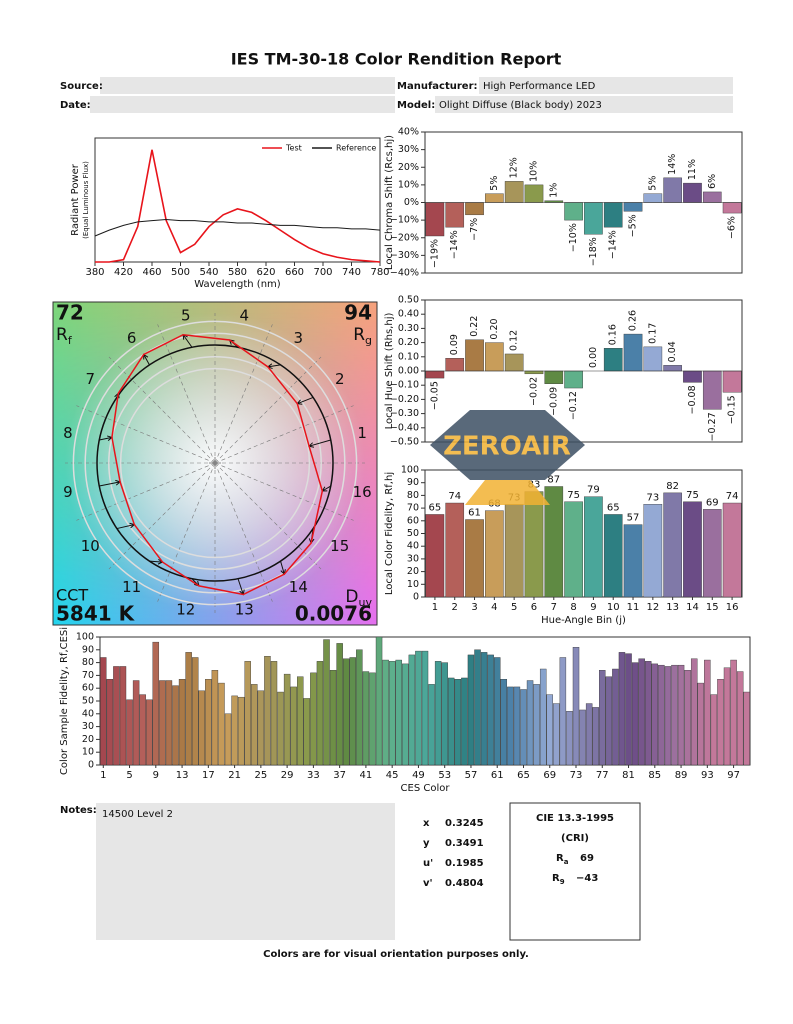 This screenshot has width=793, height=1024. I want to click on x-tick-label: 14, so click(692, 607).